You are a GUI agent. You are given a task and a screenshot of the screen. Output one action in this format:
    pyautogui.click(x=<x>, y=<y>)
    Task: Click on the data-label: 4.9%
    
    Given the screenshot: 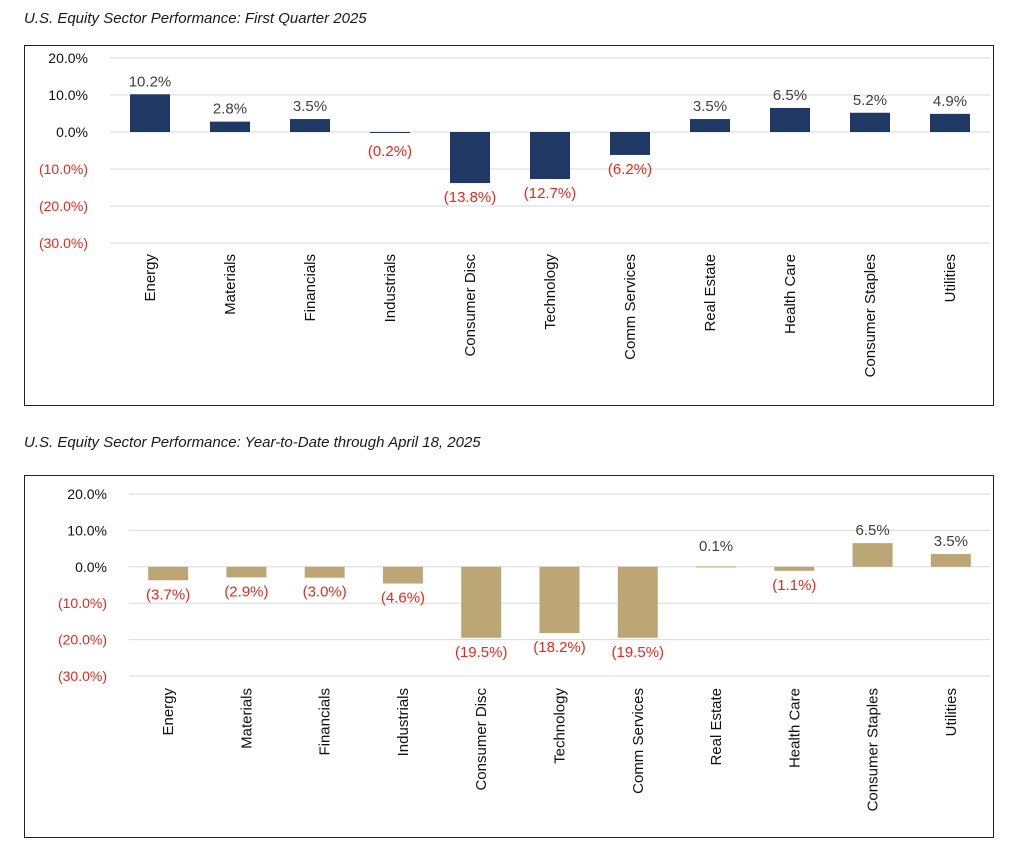 What is the action you would take?
    pyautogui.click(x=950, y=101)
    